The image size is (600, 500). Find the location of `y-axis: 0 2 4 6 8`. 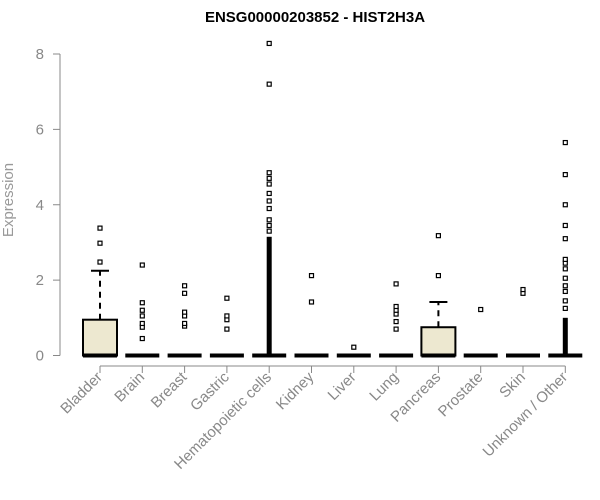

y-axis: 0 2 4 6 8 is located at coordinates (48, 205).